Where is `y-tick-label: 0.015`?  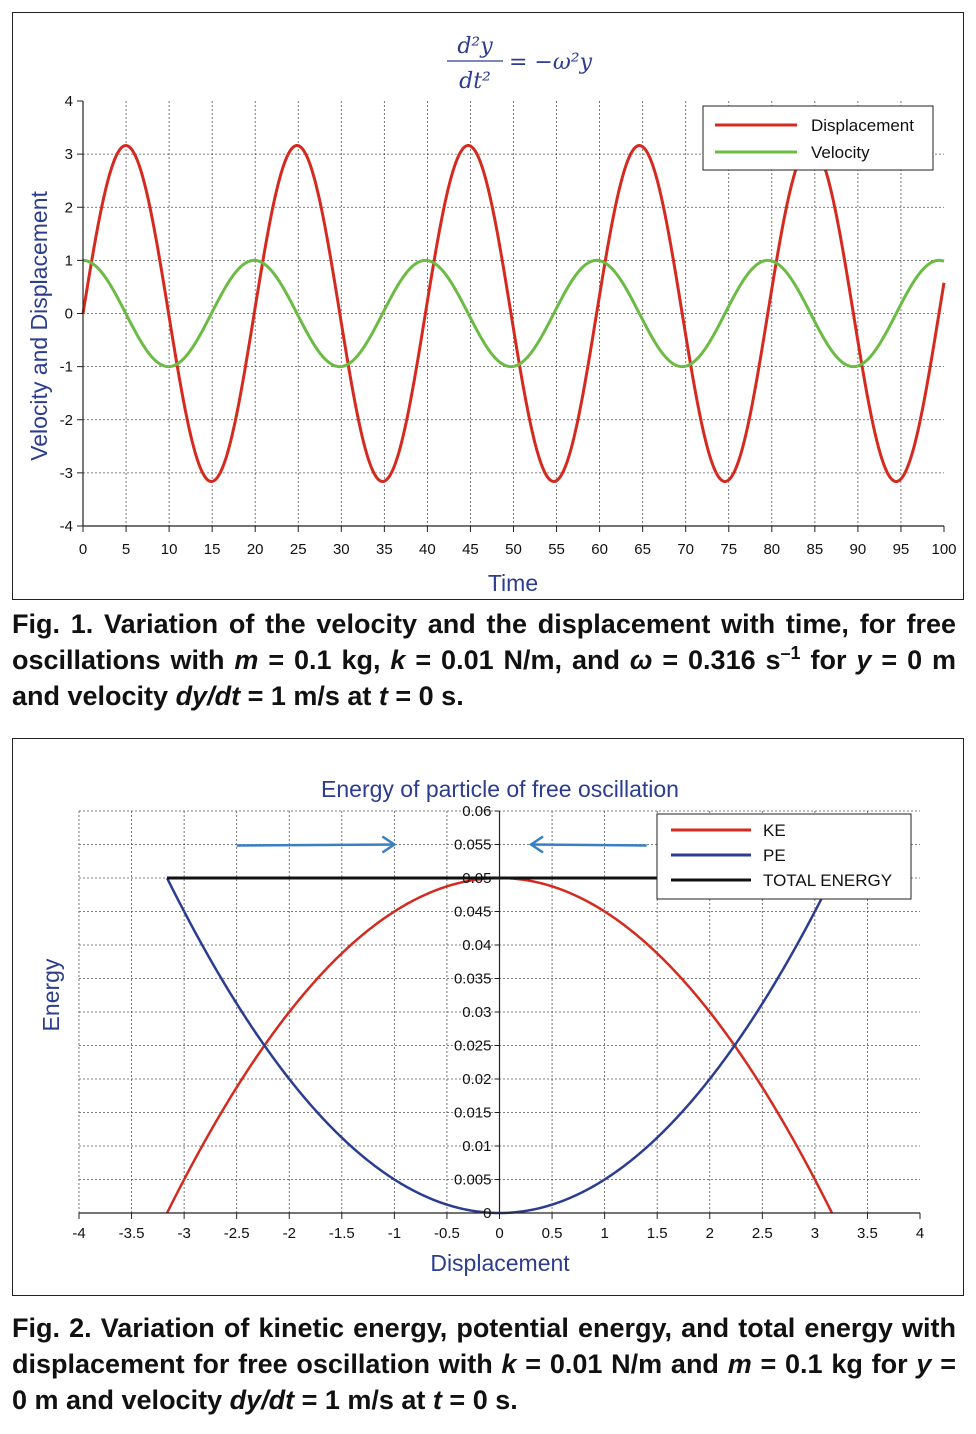 y-tick-label: 0.015 is located at coordinates (473, 1113).